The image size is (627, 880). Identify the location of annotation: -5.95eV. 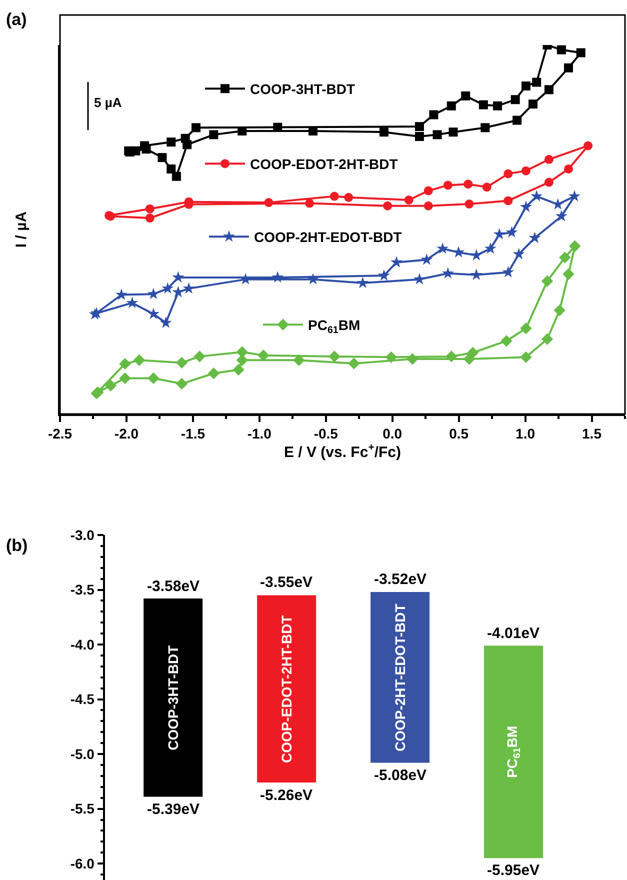
(513, 870).